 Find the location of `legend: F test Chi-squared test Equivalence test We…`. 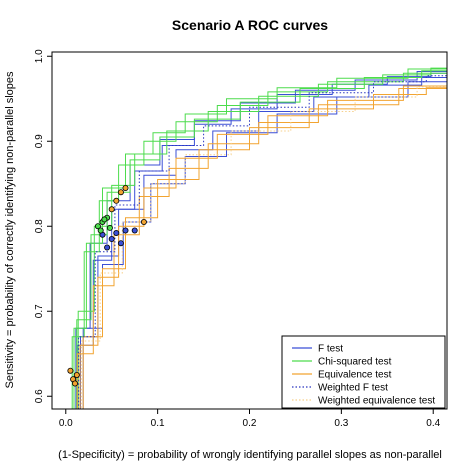

legend: F test Chi-squared test Equivalence test We… is located at coordinates (363, 372).